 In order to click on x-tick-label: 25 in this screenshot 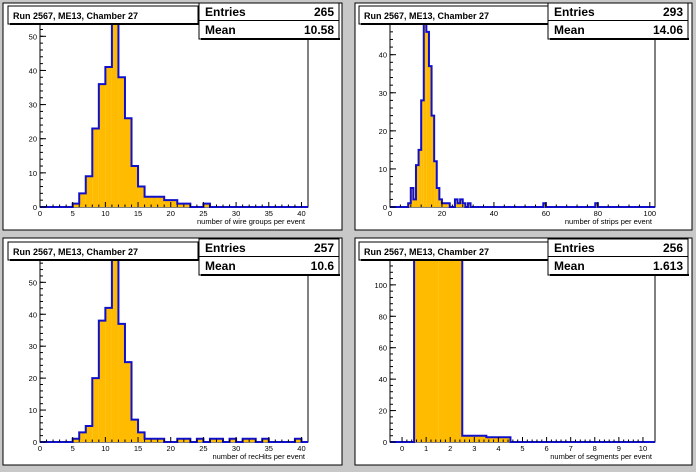, I will do `click(203, 213)`.